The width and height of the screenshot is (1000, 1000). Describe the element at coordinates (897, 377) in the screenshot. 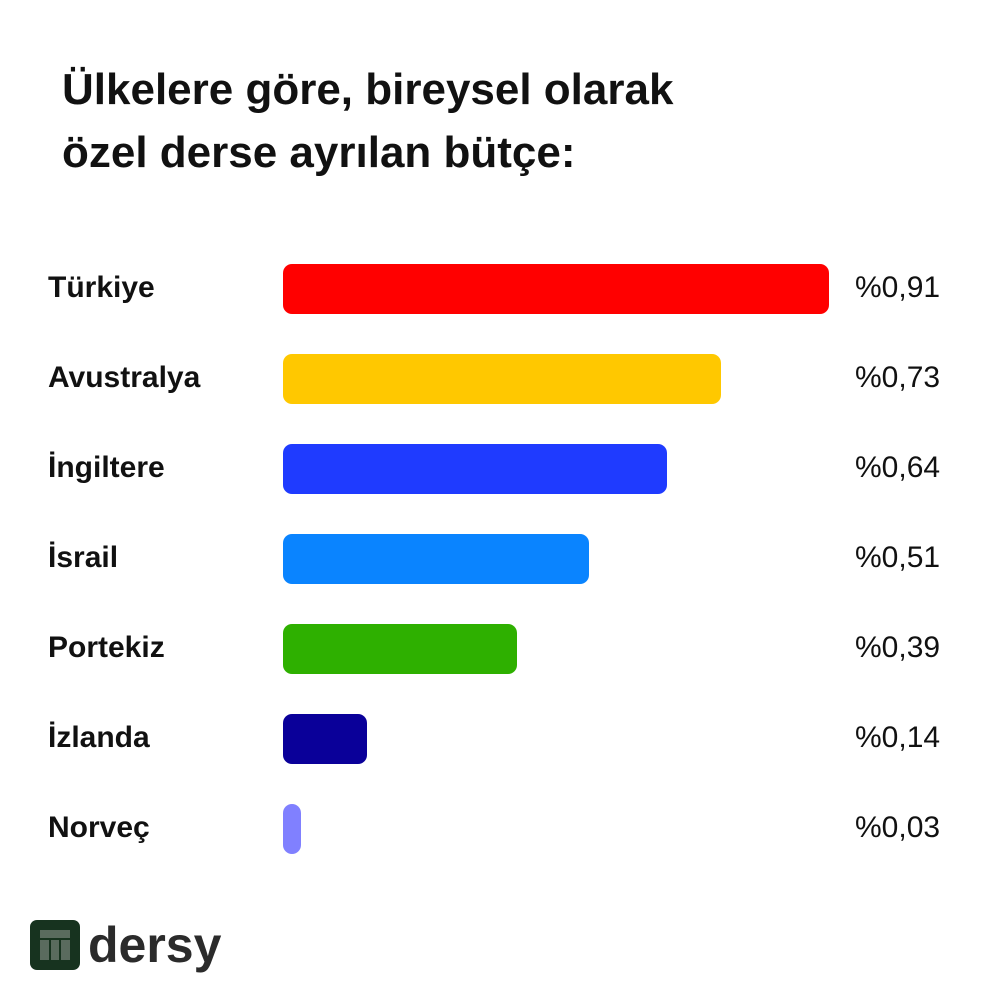

I see `value-label: %0,73` at that location.